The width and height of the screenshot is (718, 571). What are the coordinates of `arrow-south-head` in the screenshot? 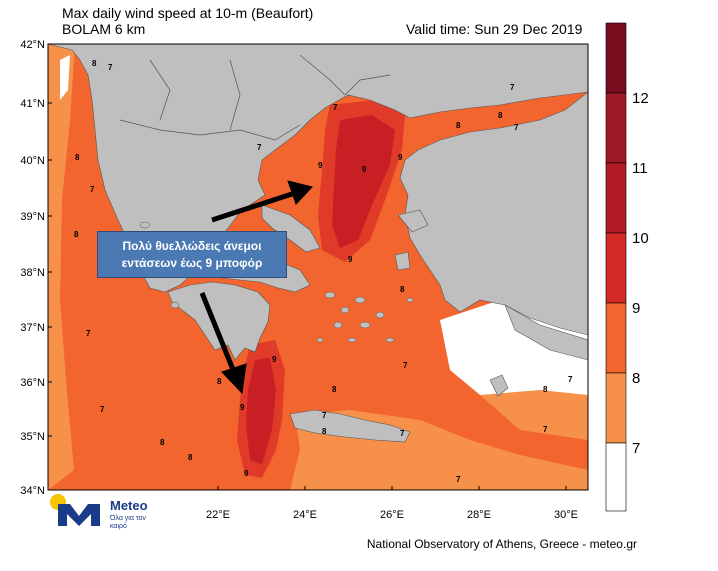 It's located at (234, 379).